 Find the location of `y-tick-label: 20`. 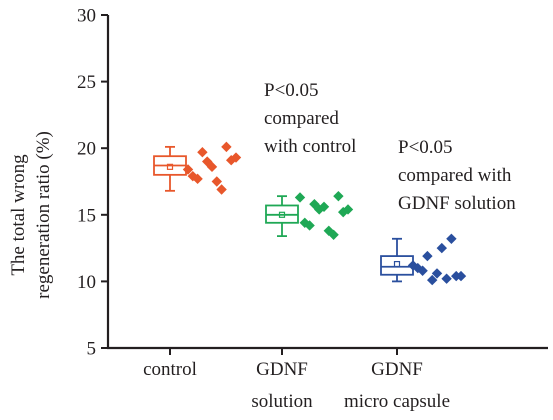

y-tick-label: 20 is located at coordinates (86, 149).